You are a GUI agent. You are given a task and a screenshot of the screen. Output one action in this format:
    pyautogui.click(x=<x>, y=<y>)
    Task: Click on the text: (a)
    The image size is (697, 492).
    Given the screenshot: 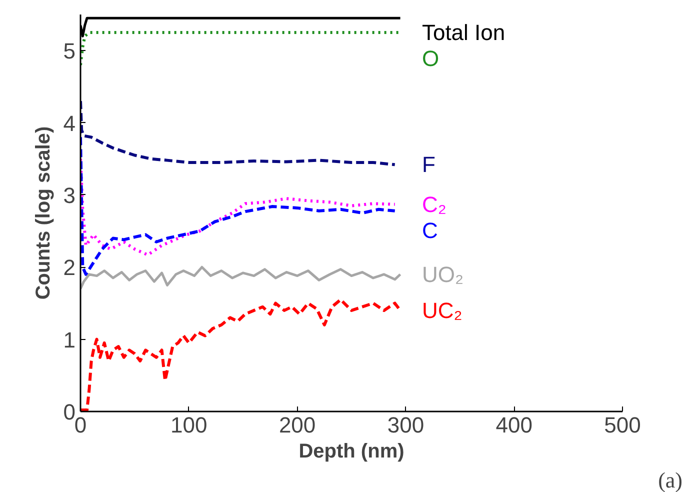 What is the action you would take?
    pyautogui.click(x=670, y=480)
    